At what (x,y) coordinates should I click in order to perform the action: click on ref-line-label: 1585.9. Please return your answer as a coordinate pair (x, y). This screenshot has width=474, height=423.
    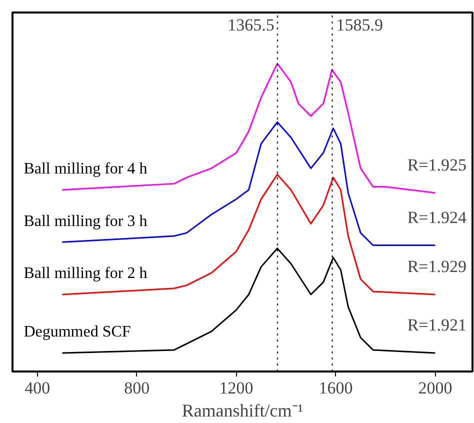
    Looking at the image, I should click on (359, 25).